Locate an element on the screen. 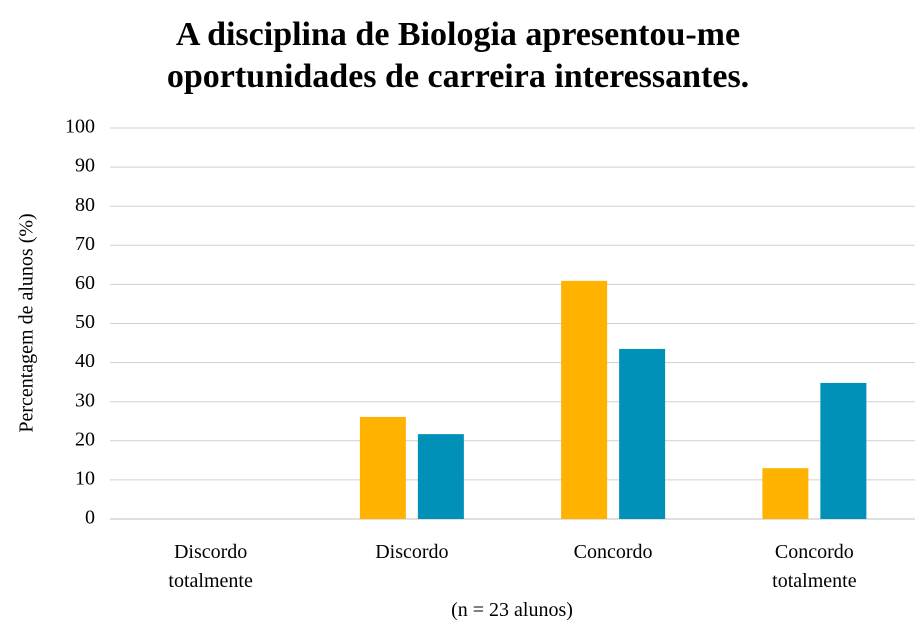 This screenshot has width=917, height=630. y-tick-label: 80 is located at coordinates (85, 205).